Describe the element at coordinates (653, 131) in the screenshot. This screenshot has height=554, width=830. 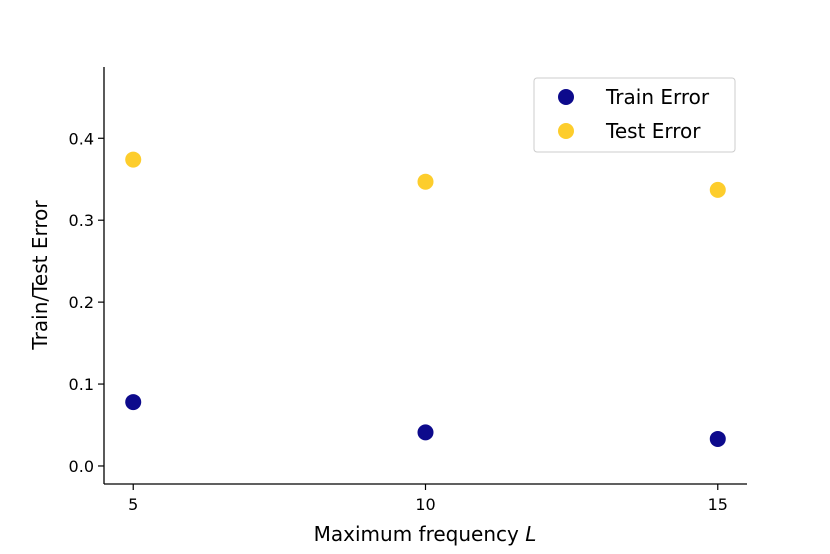
I see `legend-label-test-error: Test Error` at that location.